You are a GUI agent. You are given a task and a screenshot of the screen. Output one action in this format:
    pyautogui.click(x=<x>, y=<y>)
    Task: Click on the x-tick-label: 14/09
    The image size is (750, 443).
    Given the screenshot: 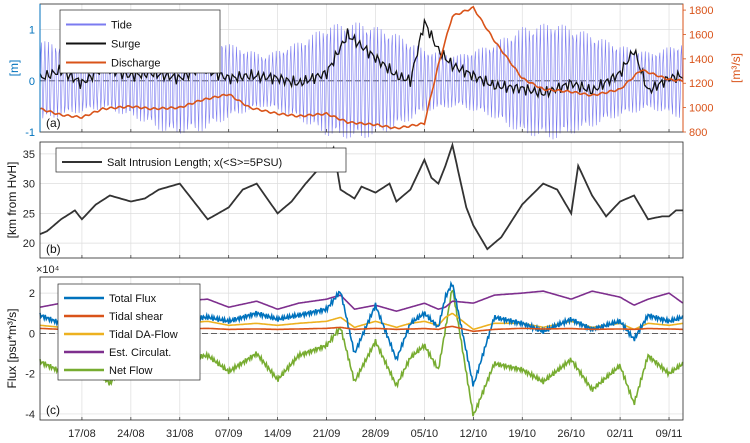 What is the action you would take?
    pyautogui.click(x=278, y=434)
    